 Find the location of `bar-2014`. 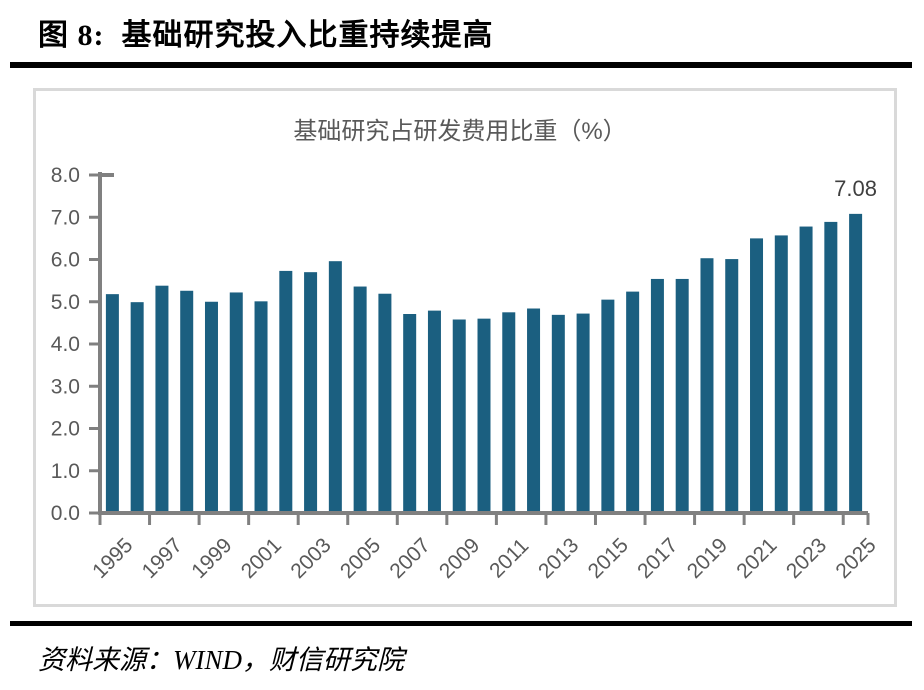

bar-2014 is located at coordinates (583, 413).